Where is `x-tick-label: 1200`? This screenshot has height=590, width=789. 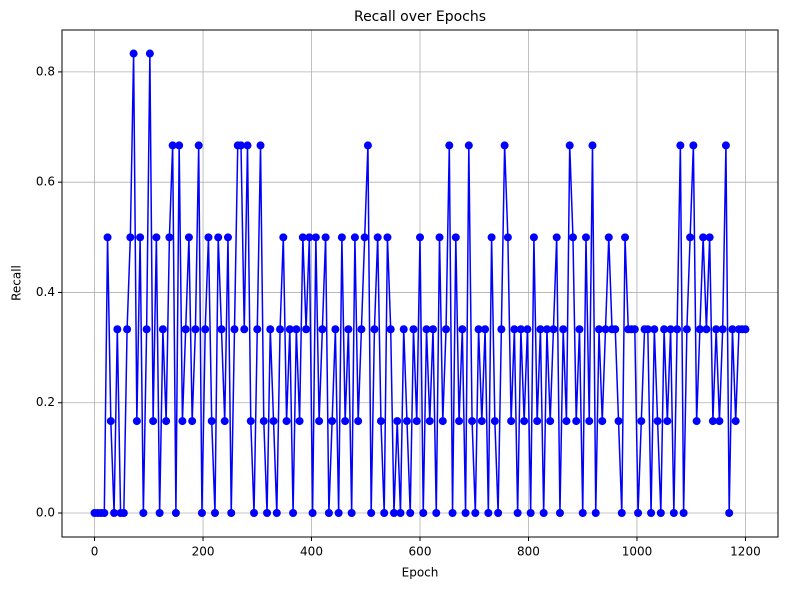 x-tick-label: 1200 is located at coordinates (745, 552).